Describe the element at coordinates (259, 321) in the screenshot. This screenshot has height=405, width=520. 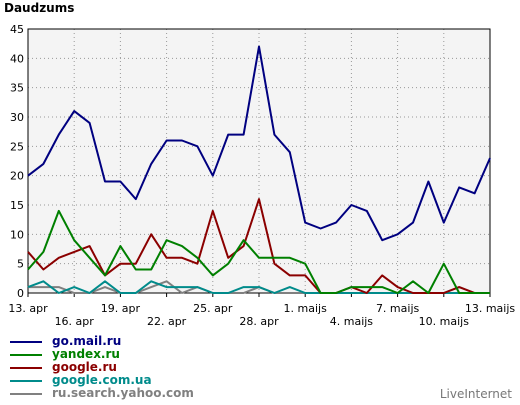
I see `x-tick-label: 28. apr` at that location.